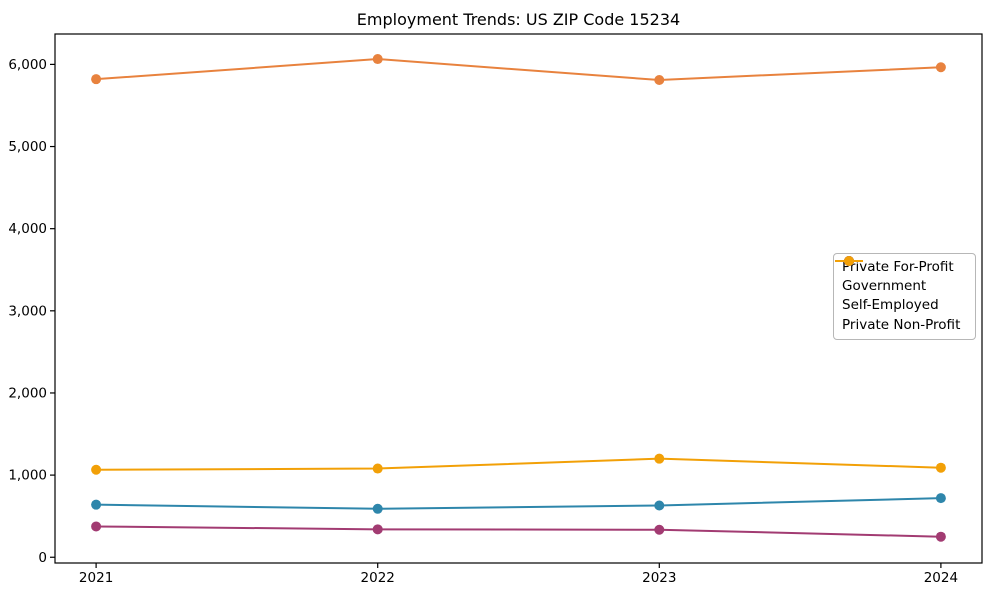 This screenshot has width=1000, height=600. I want to click on y-tick-label: 4,000, so click(27, 229).